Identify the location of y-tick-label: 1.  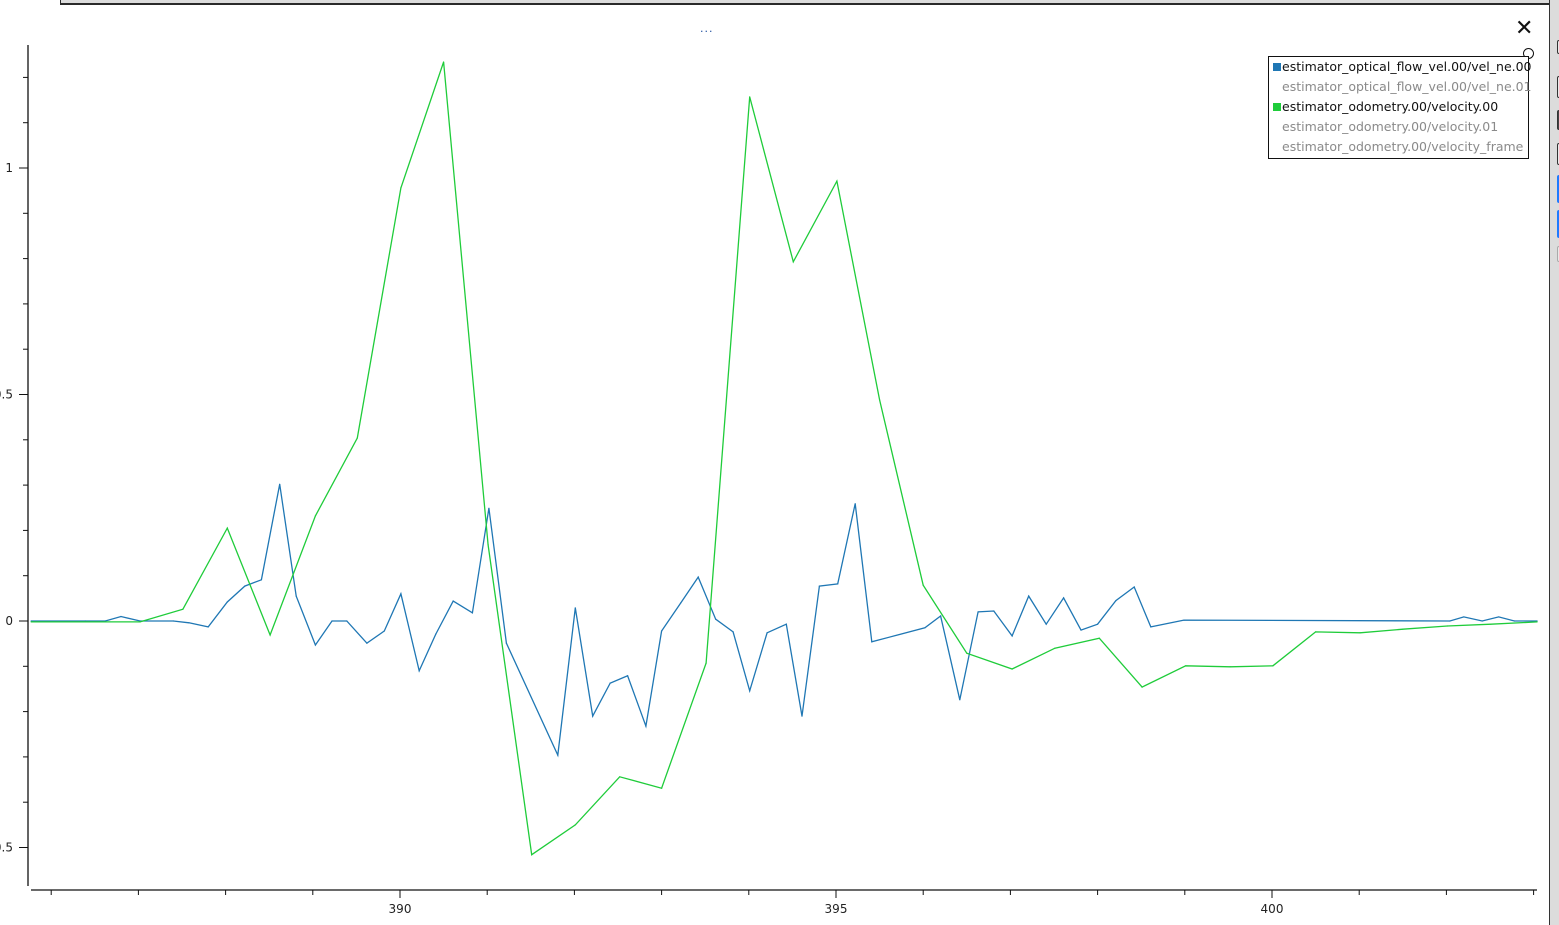
(9, 168).